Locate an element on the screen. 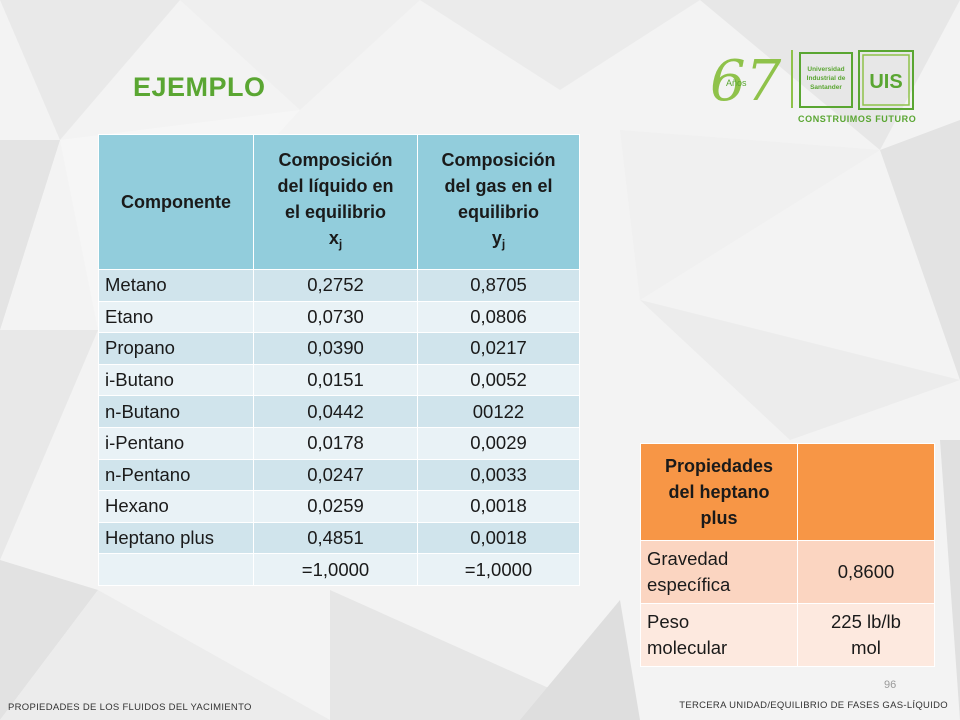  header-gas-symbol: y is located at coordinates (496, 238).